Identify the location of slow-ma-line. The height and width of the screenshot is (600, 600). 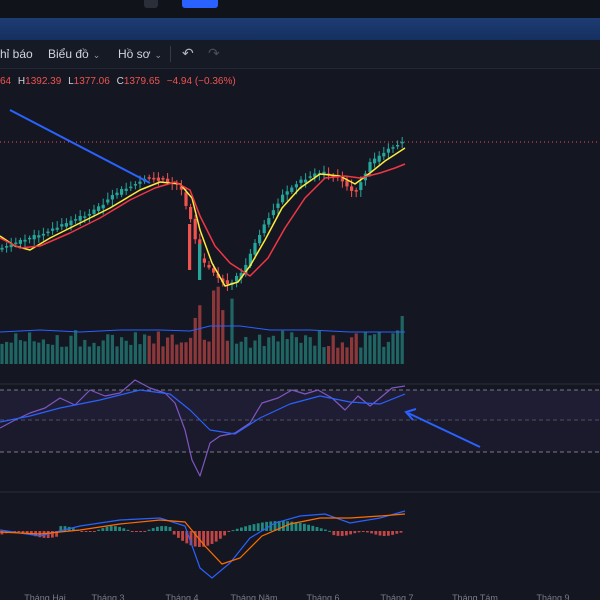
(203, 220).